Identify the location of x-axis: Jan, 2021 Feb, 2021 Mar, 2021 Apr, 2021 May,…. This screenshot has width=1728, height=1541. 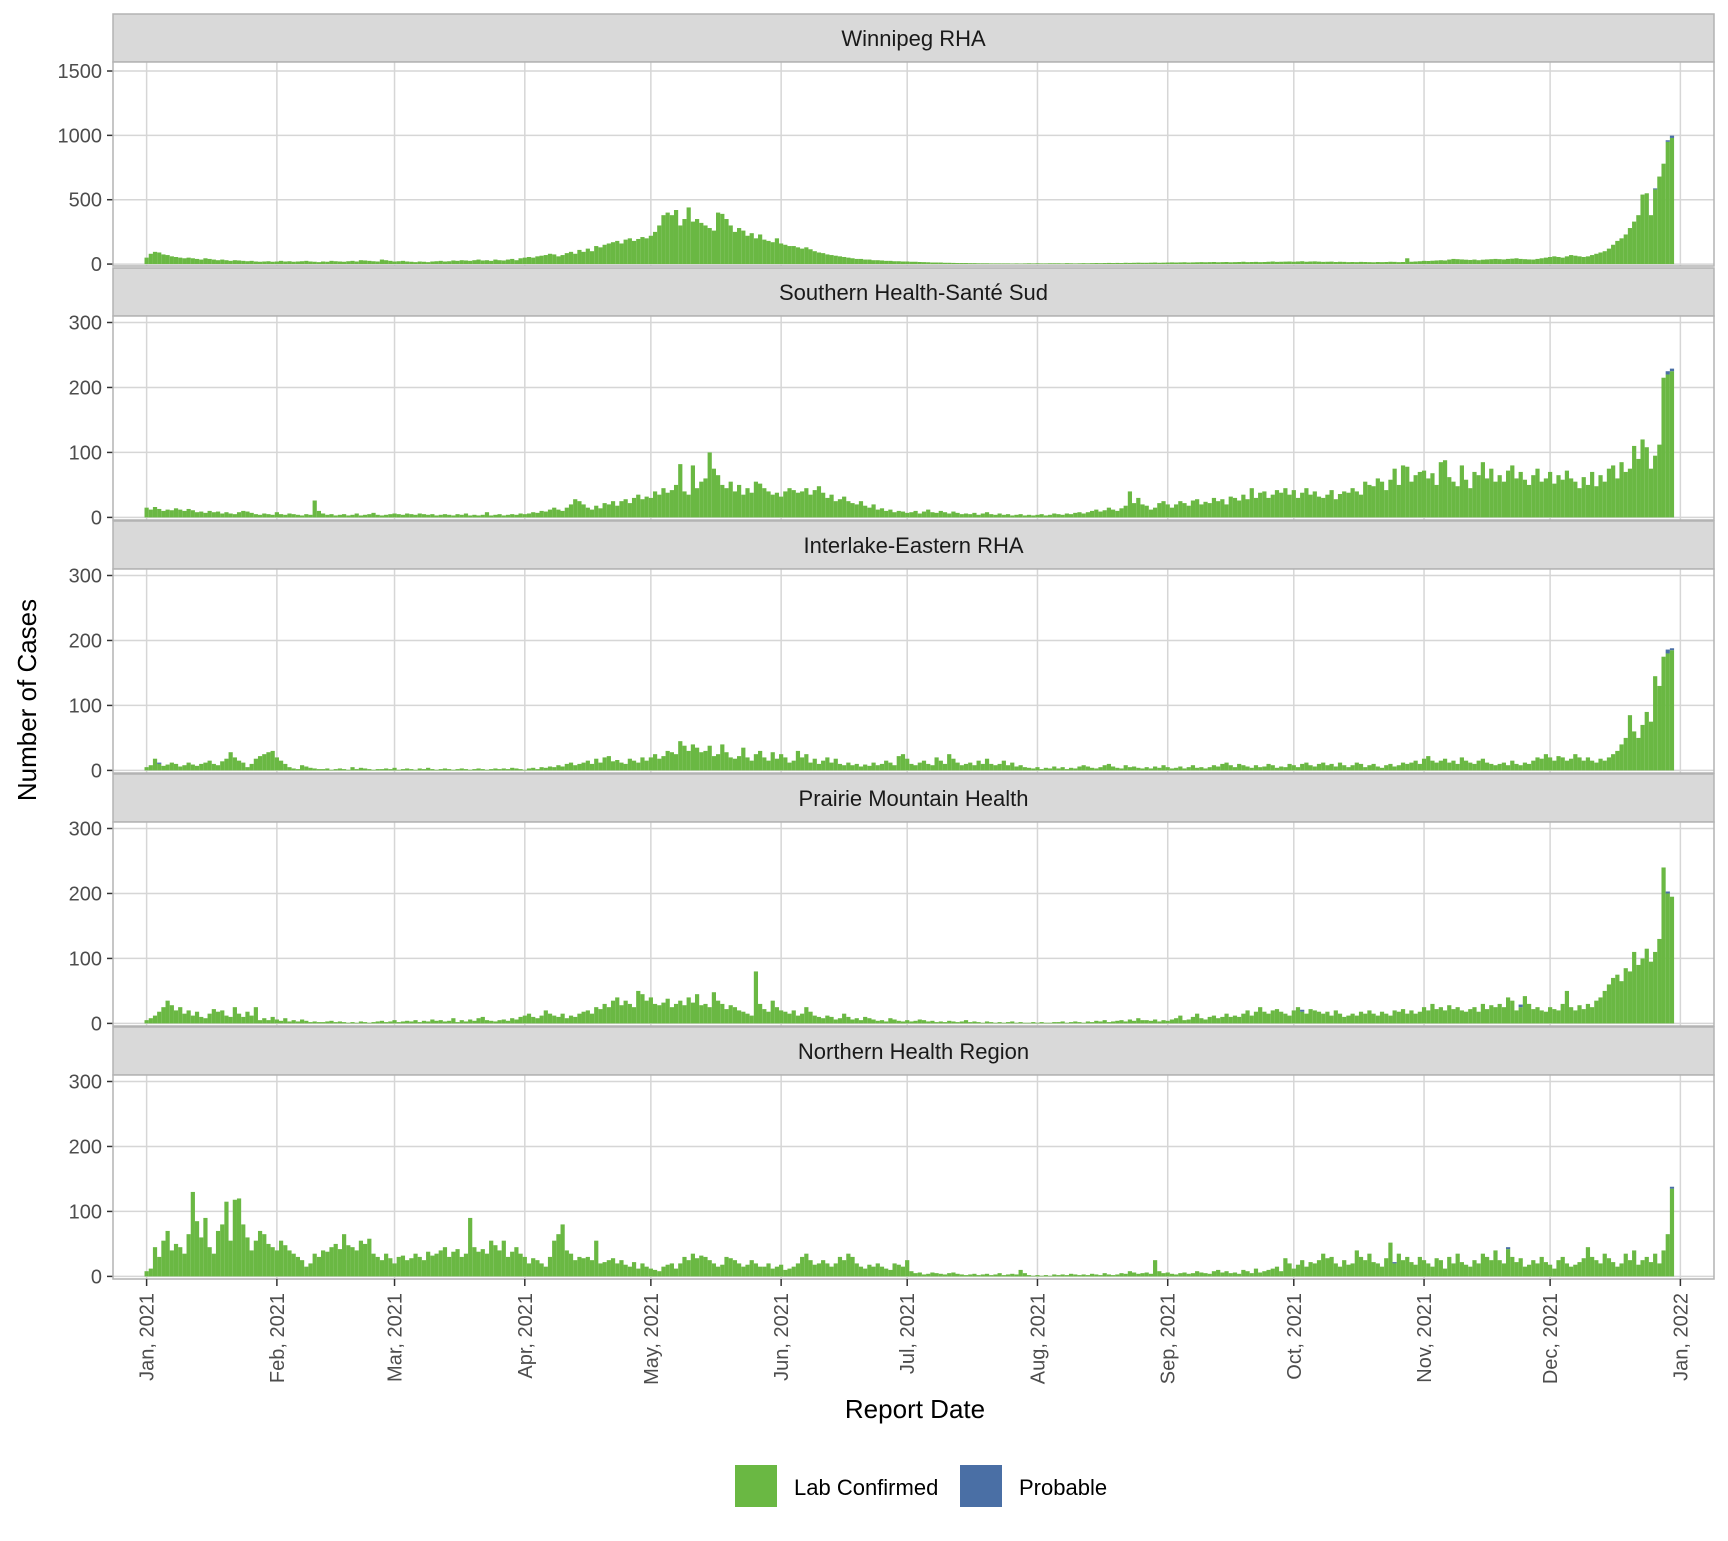
(914, 1332).